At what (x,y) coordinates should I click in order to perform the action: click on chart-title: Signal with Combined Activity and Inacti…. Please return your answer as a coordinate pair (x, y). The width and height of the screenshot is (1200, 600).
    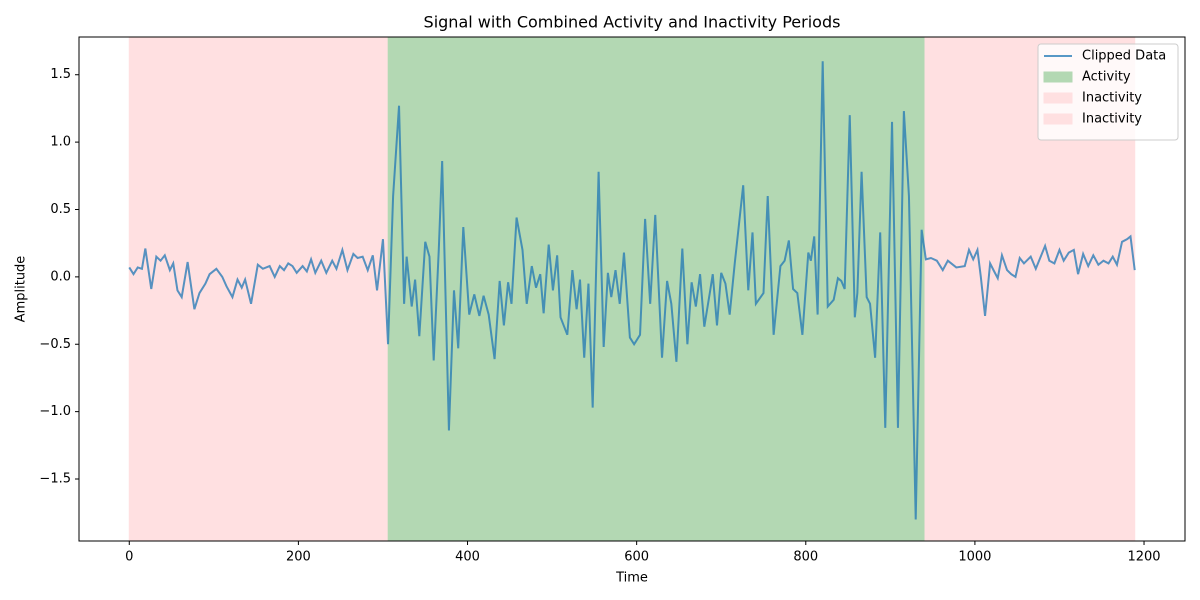
    Looking at the image, I should click on (632, 22).